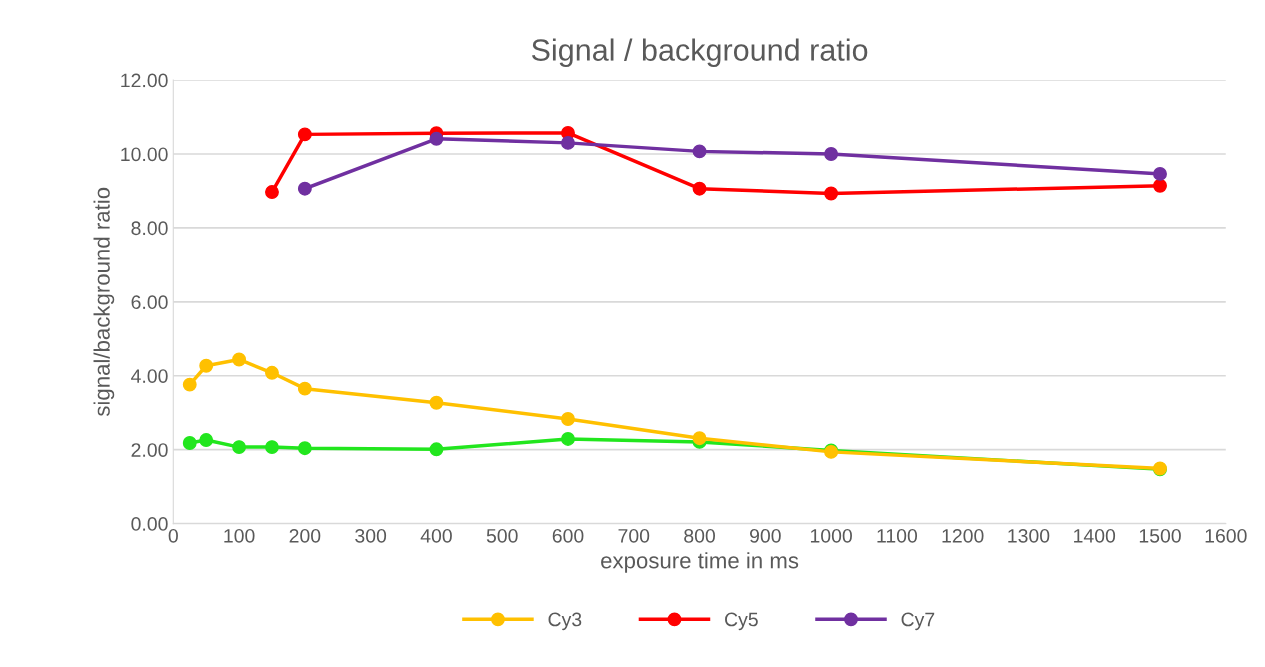 The width and height of the screenshot is (1265, 667). I want to click on x-tick-label: 800, so click(700, 535).